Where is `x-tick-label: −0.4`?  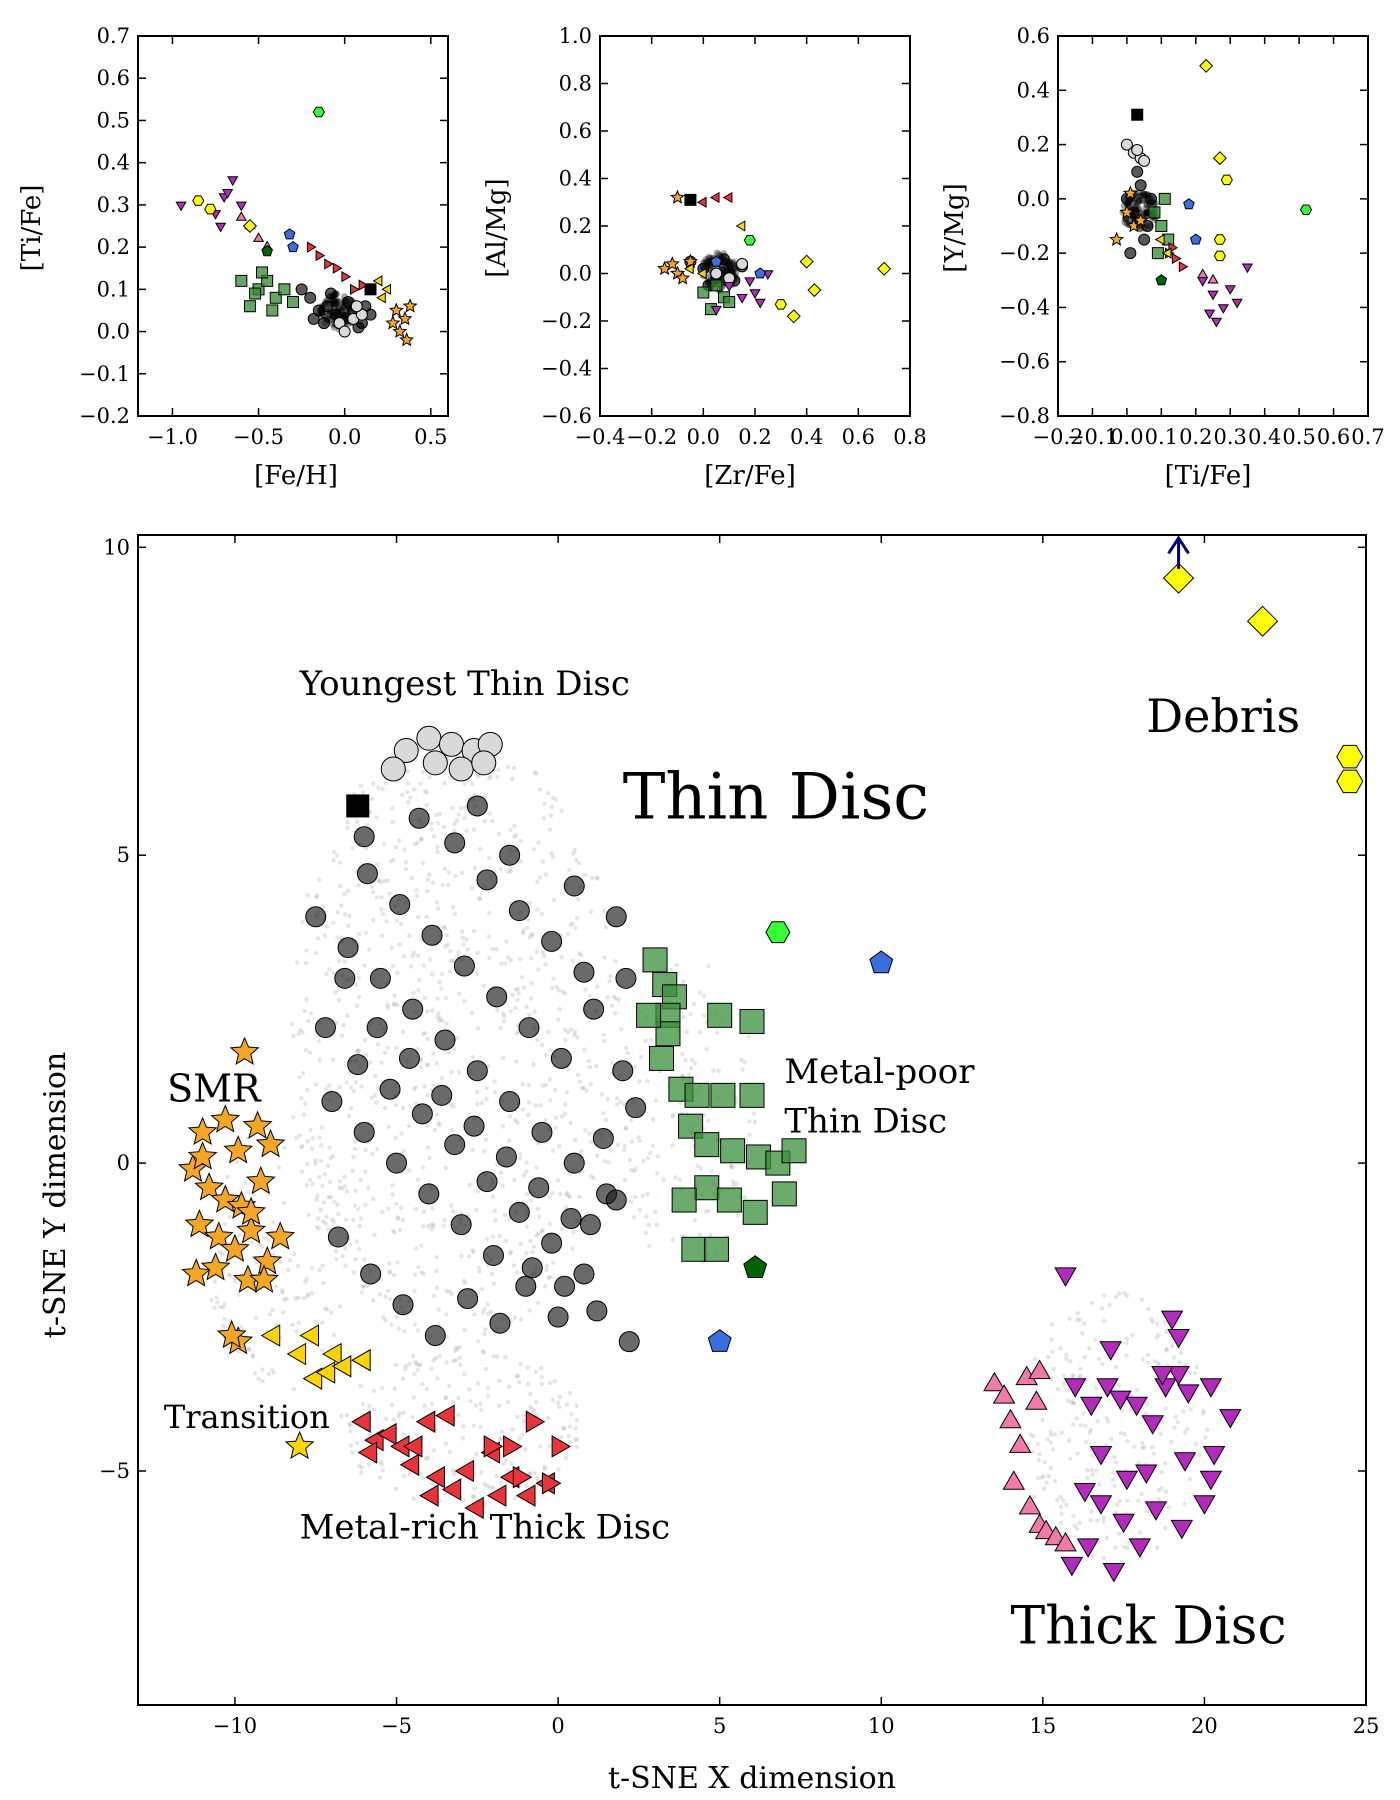 x-tick-label: −0.4 is located at coordinates (600, 437).